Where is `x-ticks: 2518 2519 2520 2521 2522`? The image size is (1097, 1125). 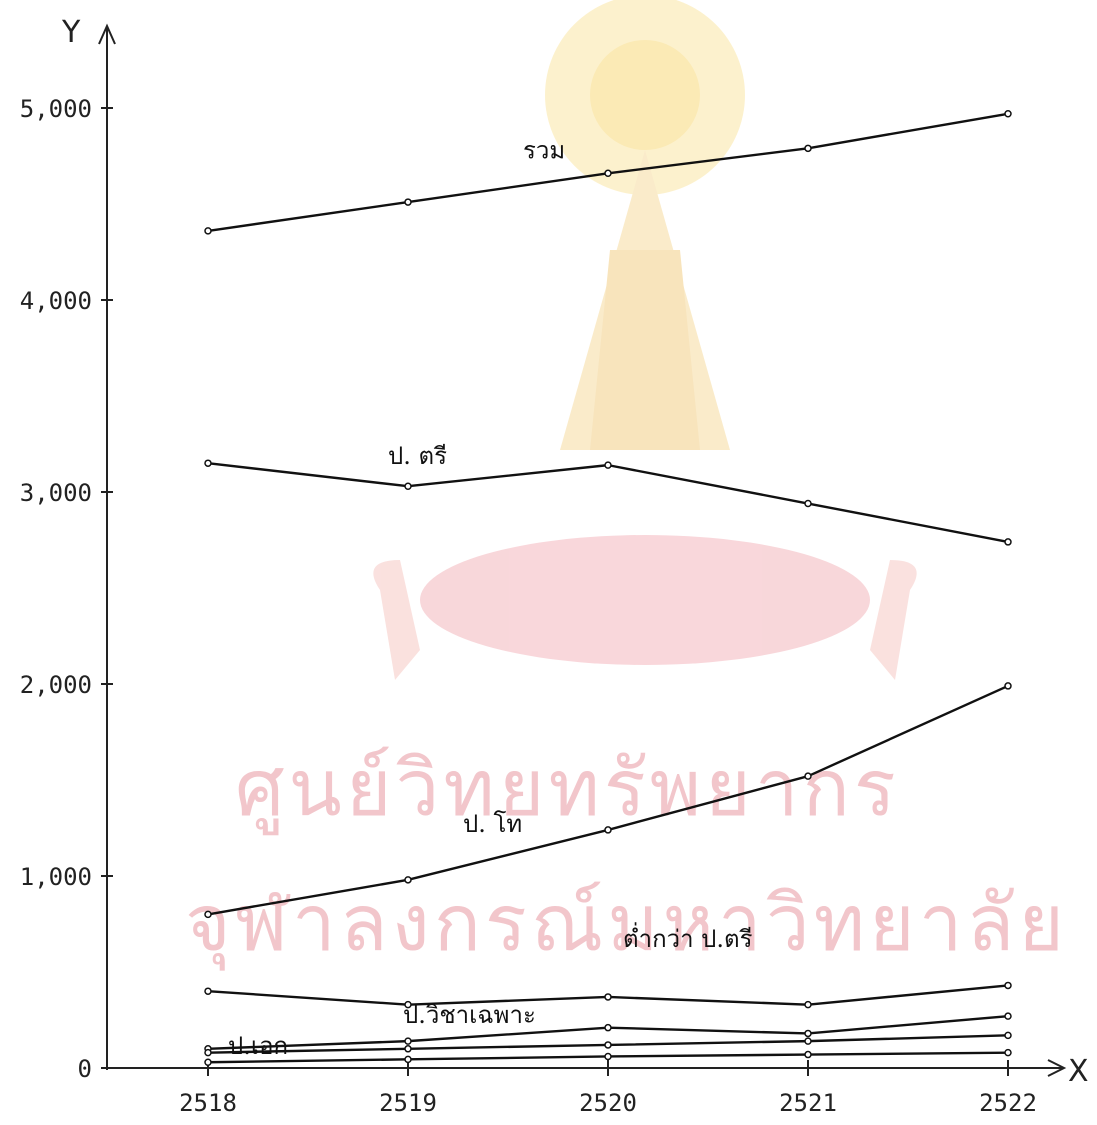 x-ticks: 2518 2519 2520 2521 2522 is located at coordinates (608, 1088).